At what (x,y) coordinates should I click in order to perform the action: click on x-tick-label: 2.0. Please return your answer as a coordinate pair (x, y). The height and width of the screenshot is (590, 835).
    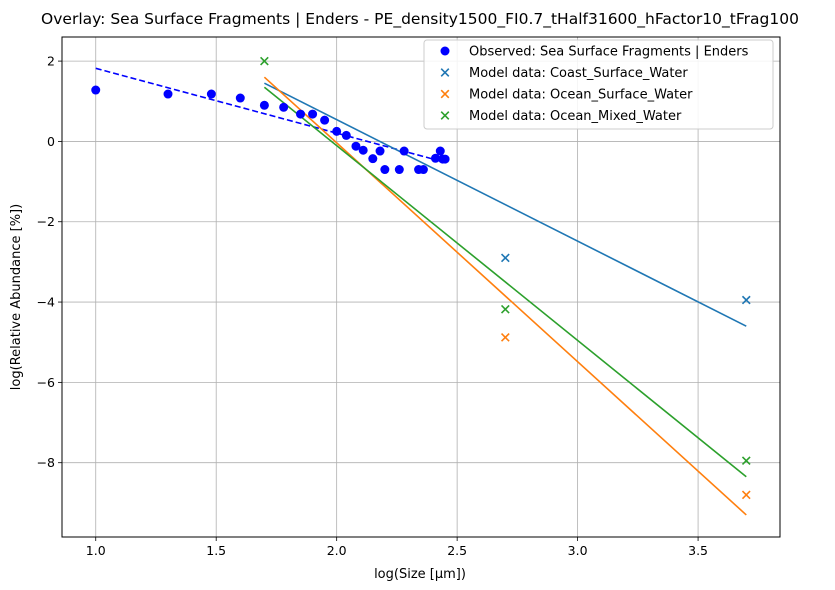
    Looking at the image, I should click on (337, 550).